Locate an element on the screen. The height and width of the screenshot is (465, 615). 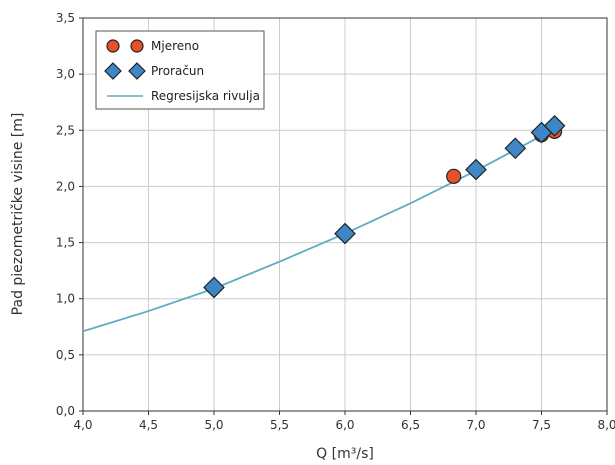
x-axis-title: Q [m³/s] is located at coordinates (345, 454).